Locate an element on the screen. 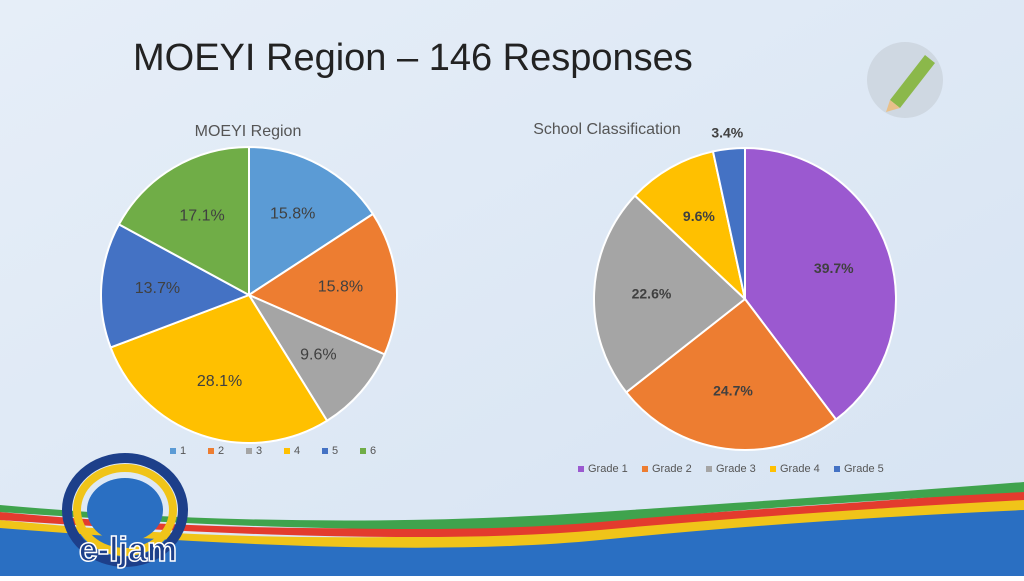 This screenshot has height=581, width=1024. data-label: 28.1% is located at coordinates (219, 381).